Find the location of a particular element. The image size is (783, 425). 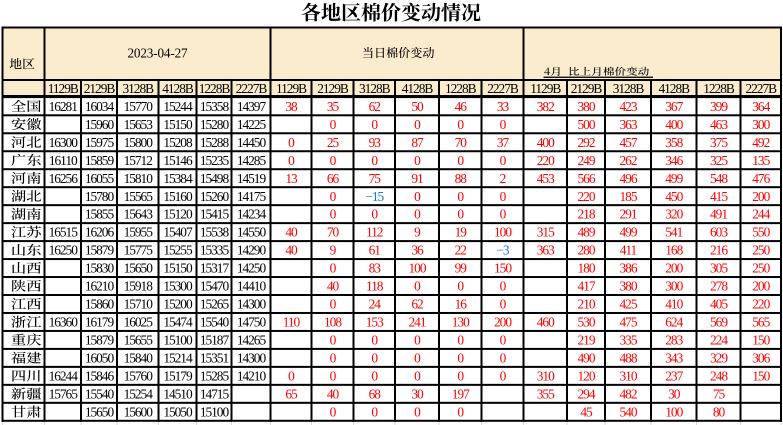

svg-text: 16281 is located at coordinates (63, 106).